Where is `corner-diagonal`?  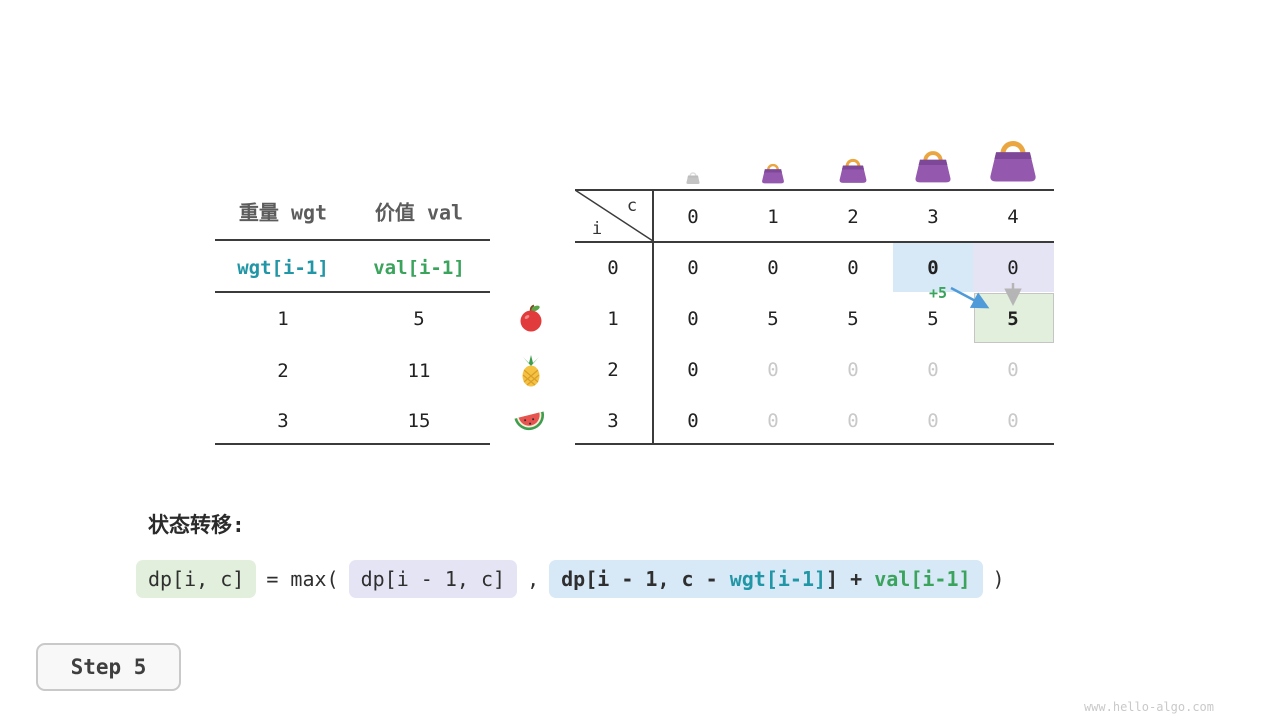 corner-diagonal is located at coordinates (614, 215).